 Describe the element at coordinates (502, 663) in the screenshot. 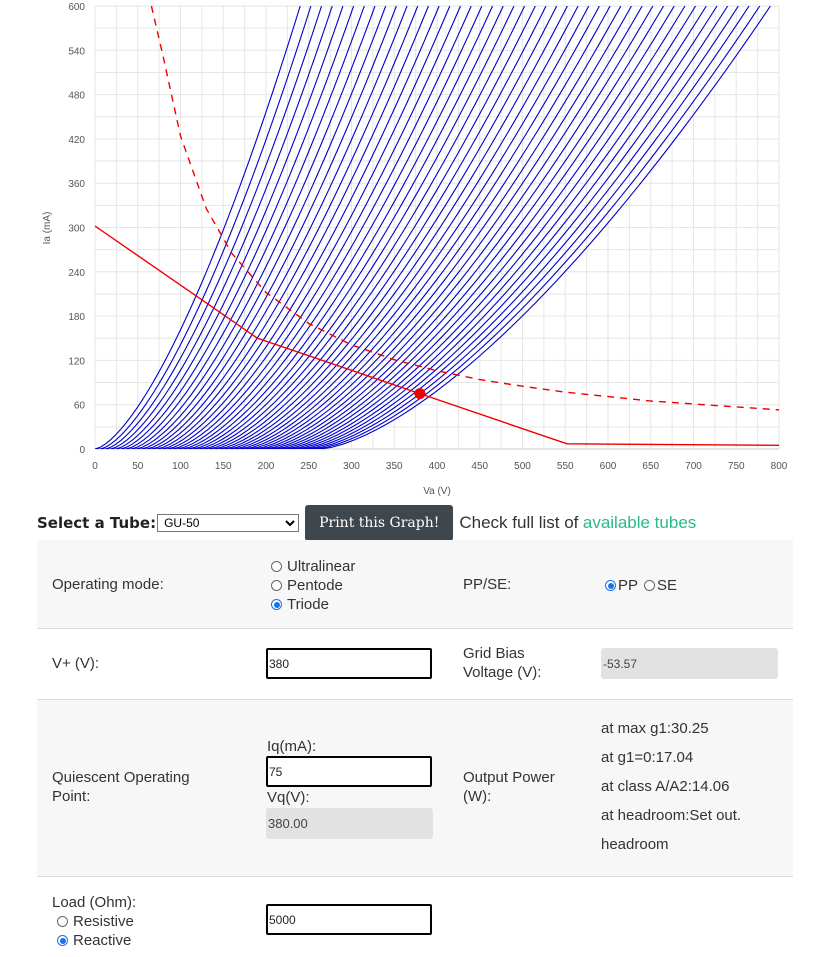

I see `grid-bias-label: Grid Bias Voltage (V):` at that location.